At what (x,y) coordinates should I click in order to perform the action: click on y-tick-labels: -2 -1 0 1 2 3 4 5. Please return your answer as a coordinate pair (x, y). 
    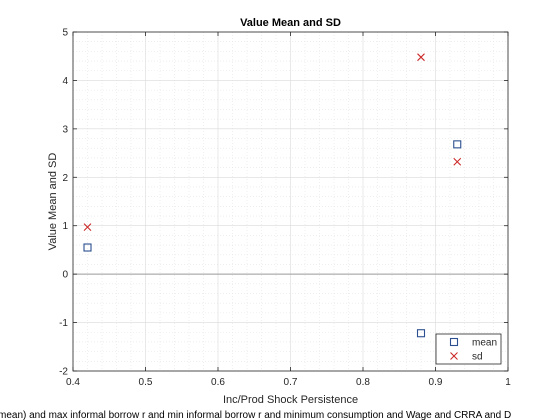
    Looking at the image, I should click on (63, 203).